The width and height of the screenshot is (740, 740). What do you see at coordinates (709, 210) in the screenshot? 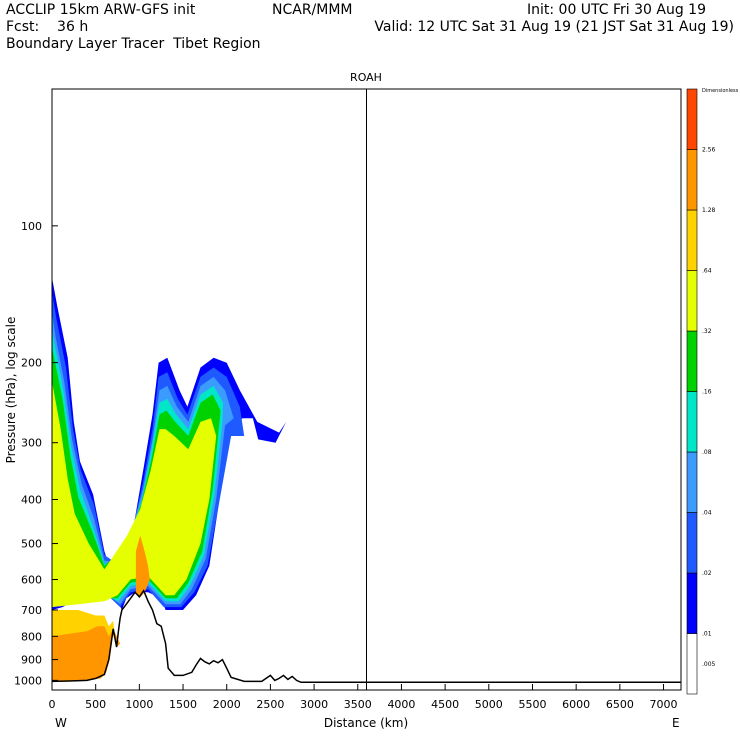
I see `colorbar-label: 1.28` at bounding box center [709, 210].